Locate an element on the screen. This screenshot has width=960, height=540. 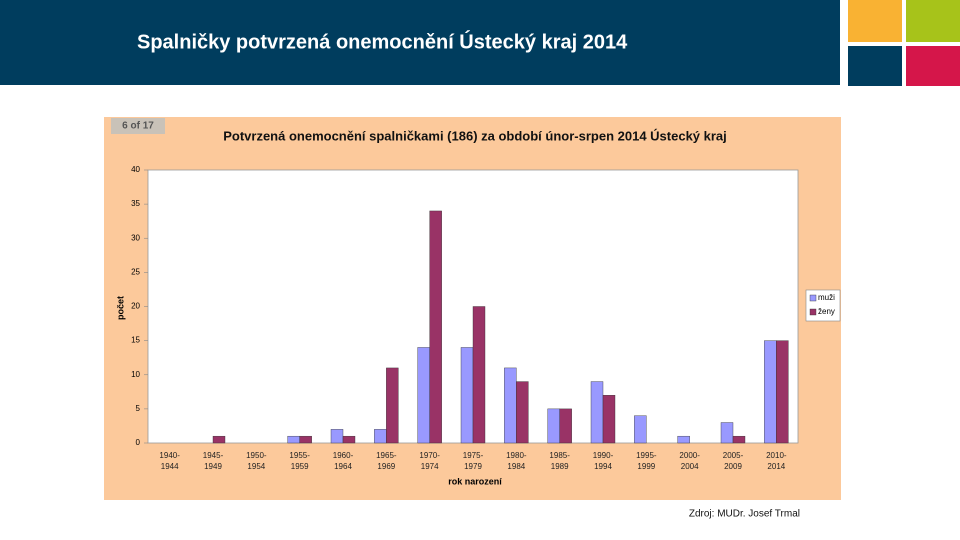
y-tick-label: 15 is located at coordinates (135, 340).